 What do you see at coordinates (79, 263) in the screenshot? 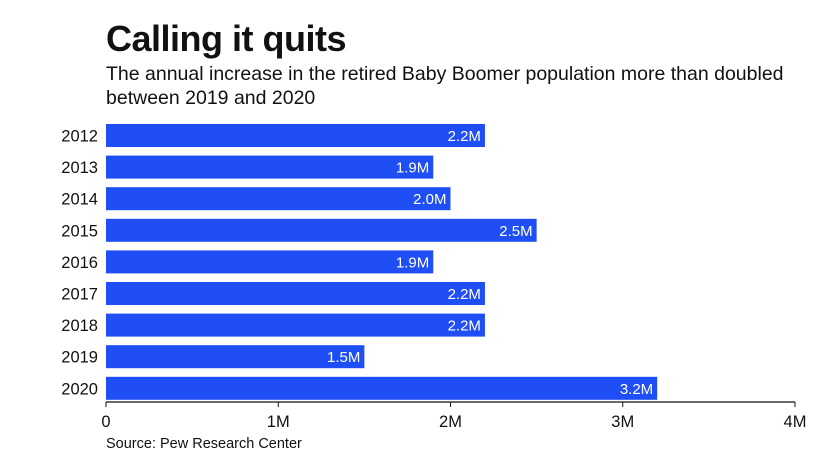
I see `category-label: 2016` at bounding box center [79, 263].